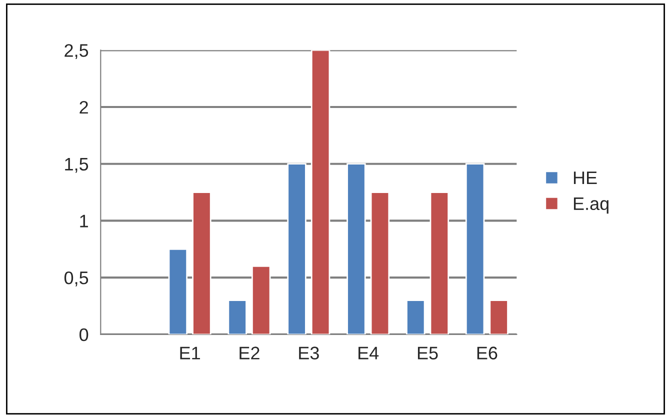 This screenshot has height=418, width=671. Describe the element at coordinates (84, 335) in the screenshot. I see `y-tick-label: 0` at that location.